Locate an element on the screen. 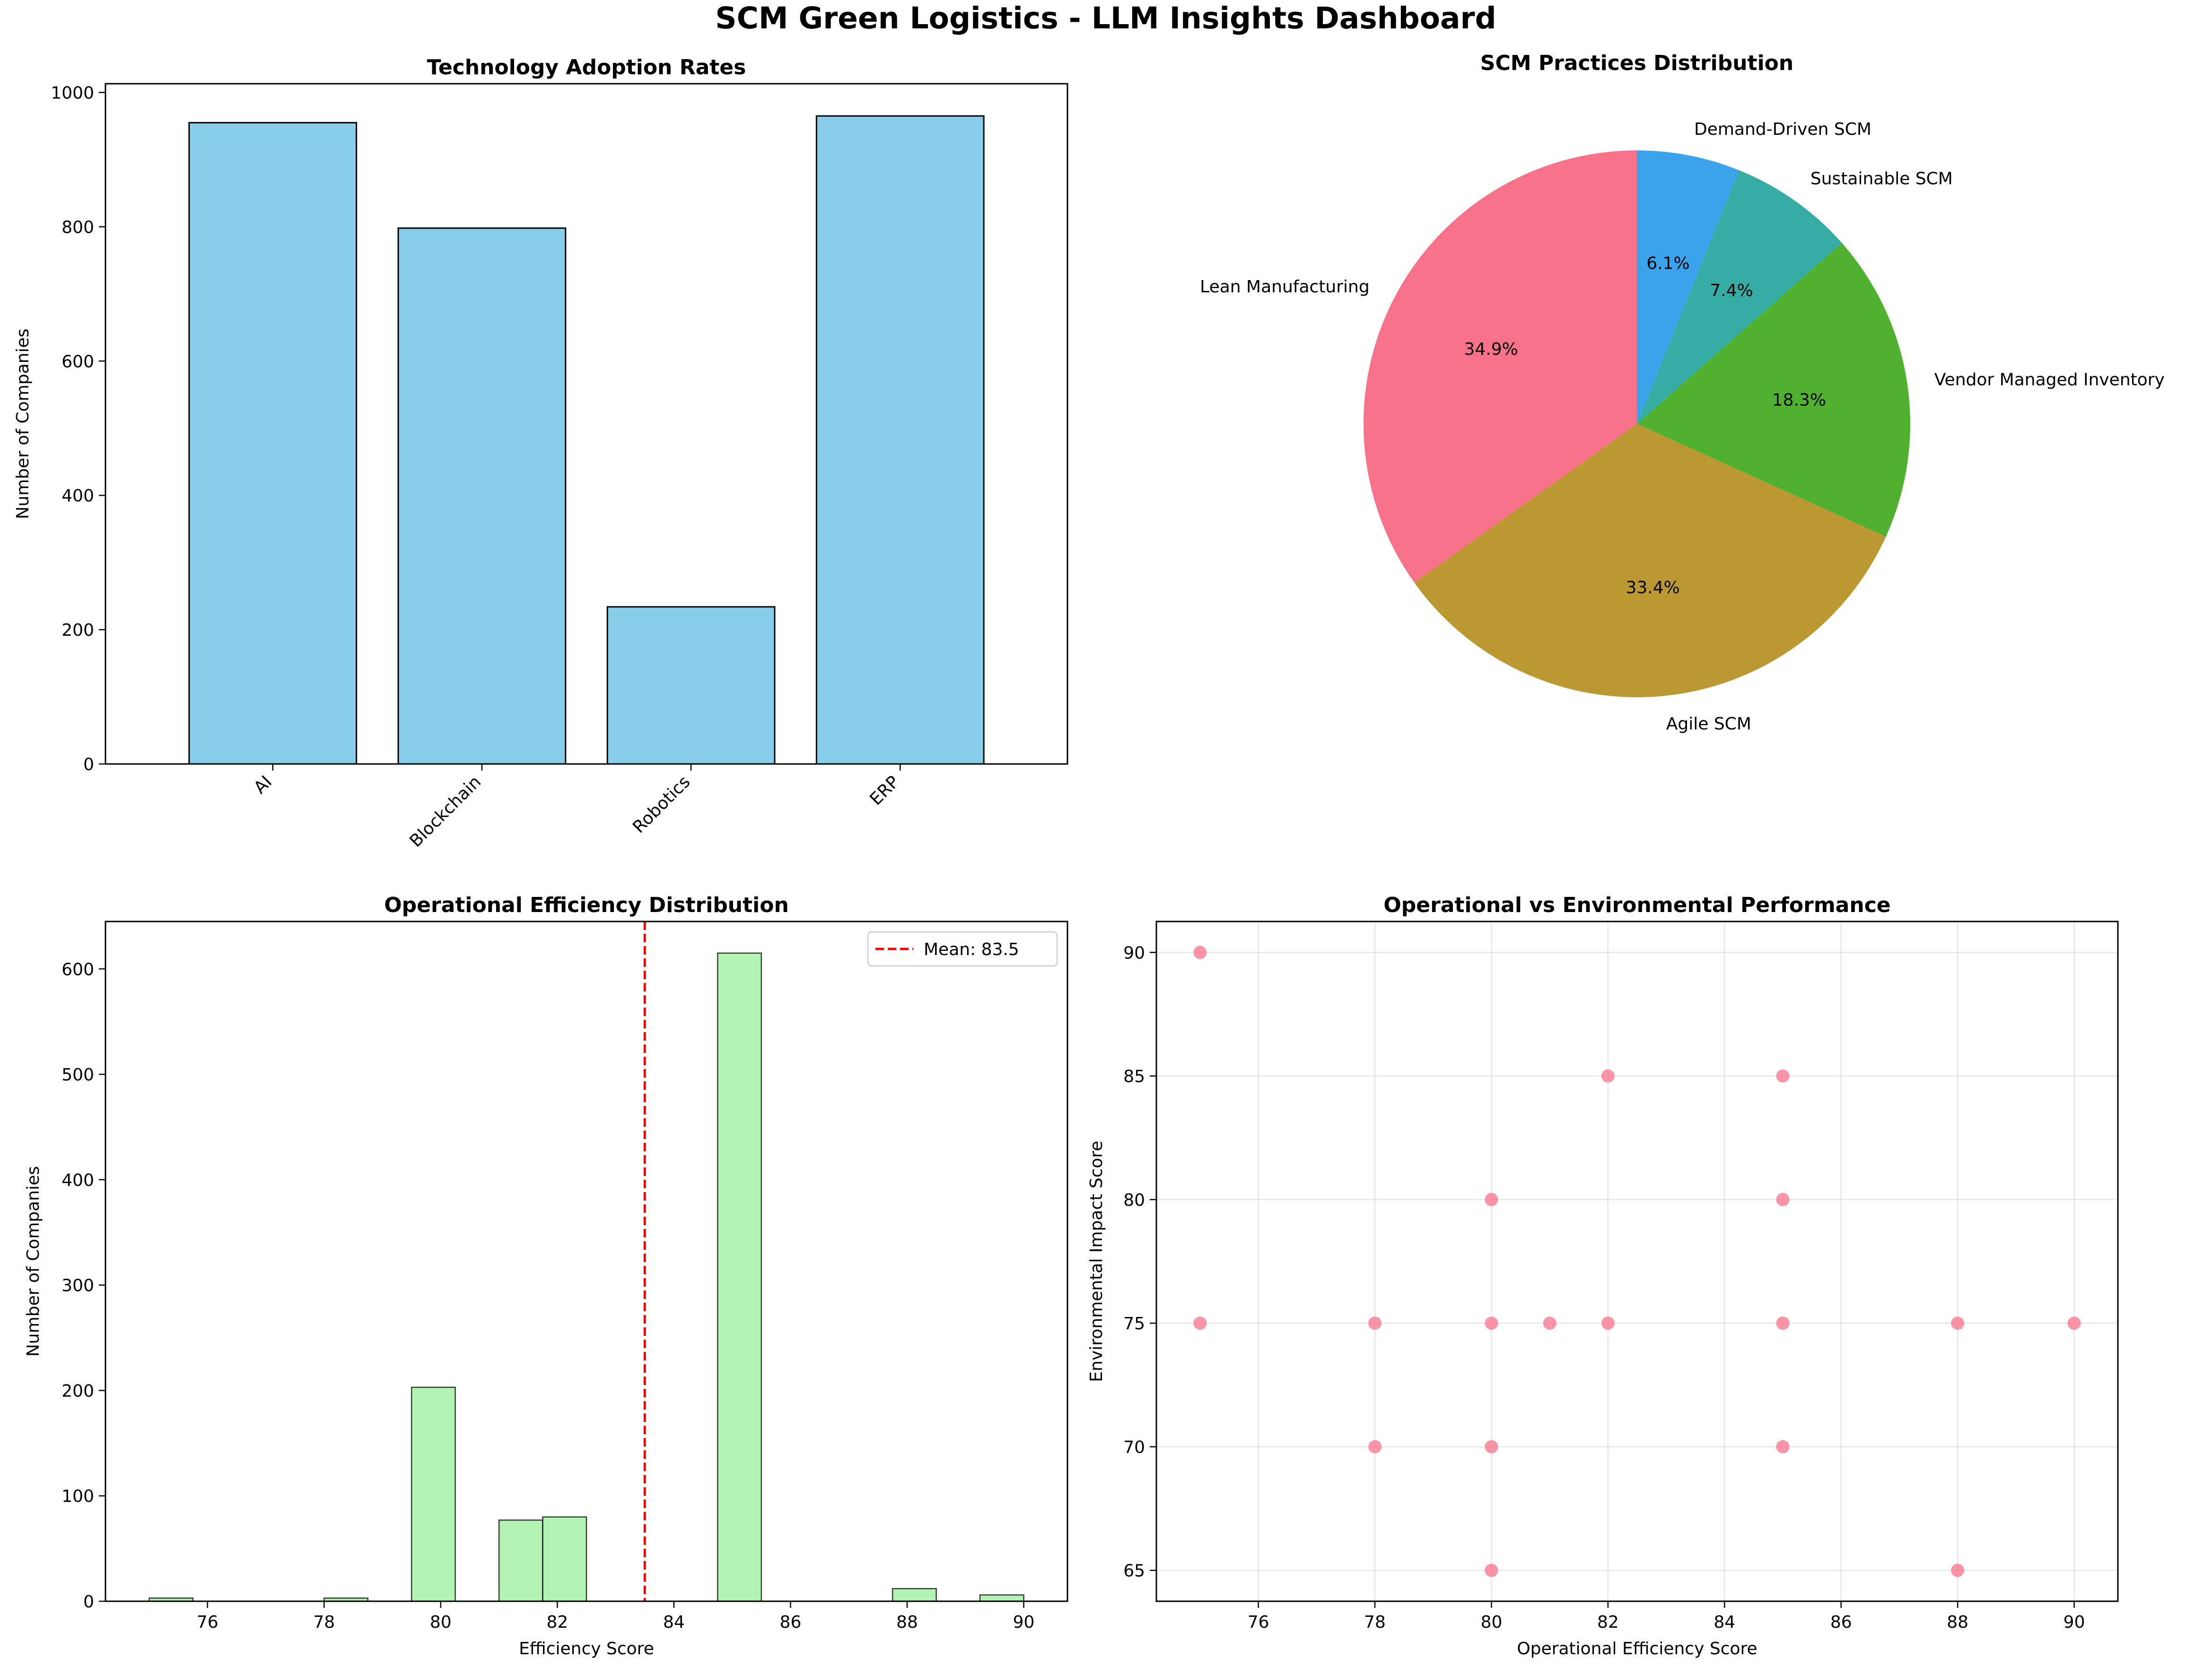 The image size is (2212, 1676). scatter-x-tick-label: 84 is located at coordinates (1724, 1622).